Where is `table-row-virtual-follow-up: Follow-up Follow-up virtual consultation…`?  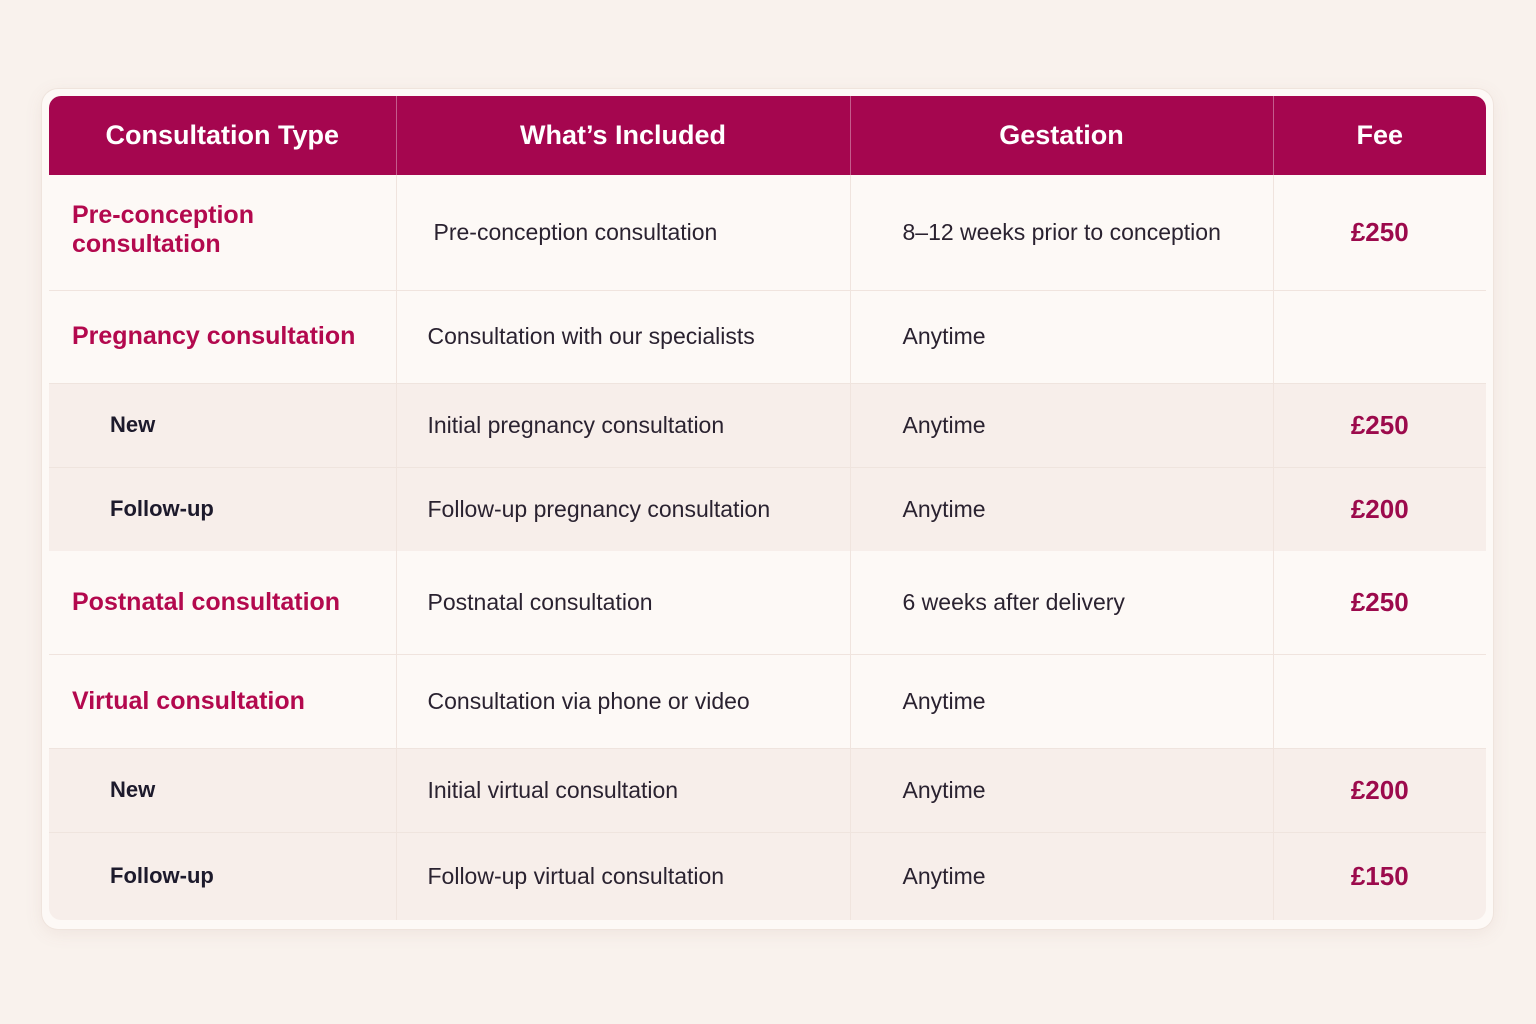 table-row-virtual-follow-up: Follow-up Follow-up virtual consultation… is located at coordinates (767, 876).